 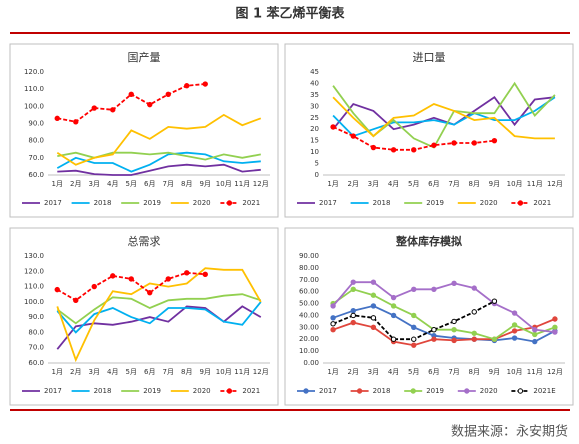 What do you see at coordinates (251, 391) in the screenshot?
I see `legend-label: 2021` at bounding box center [251, 391].